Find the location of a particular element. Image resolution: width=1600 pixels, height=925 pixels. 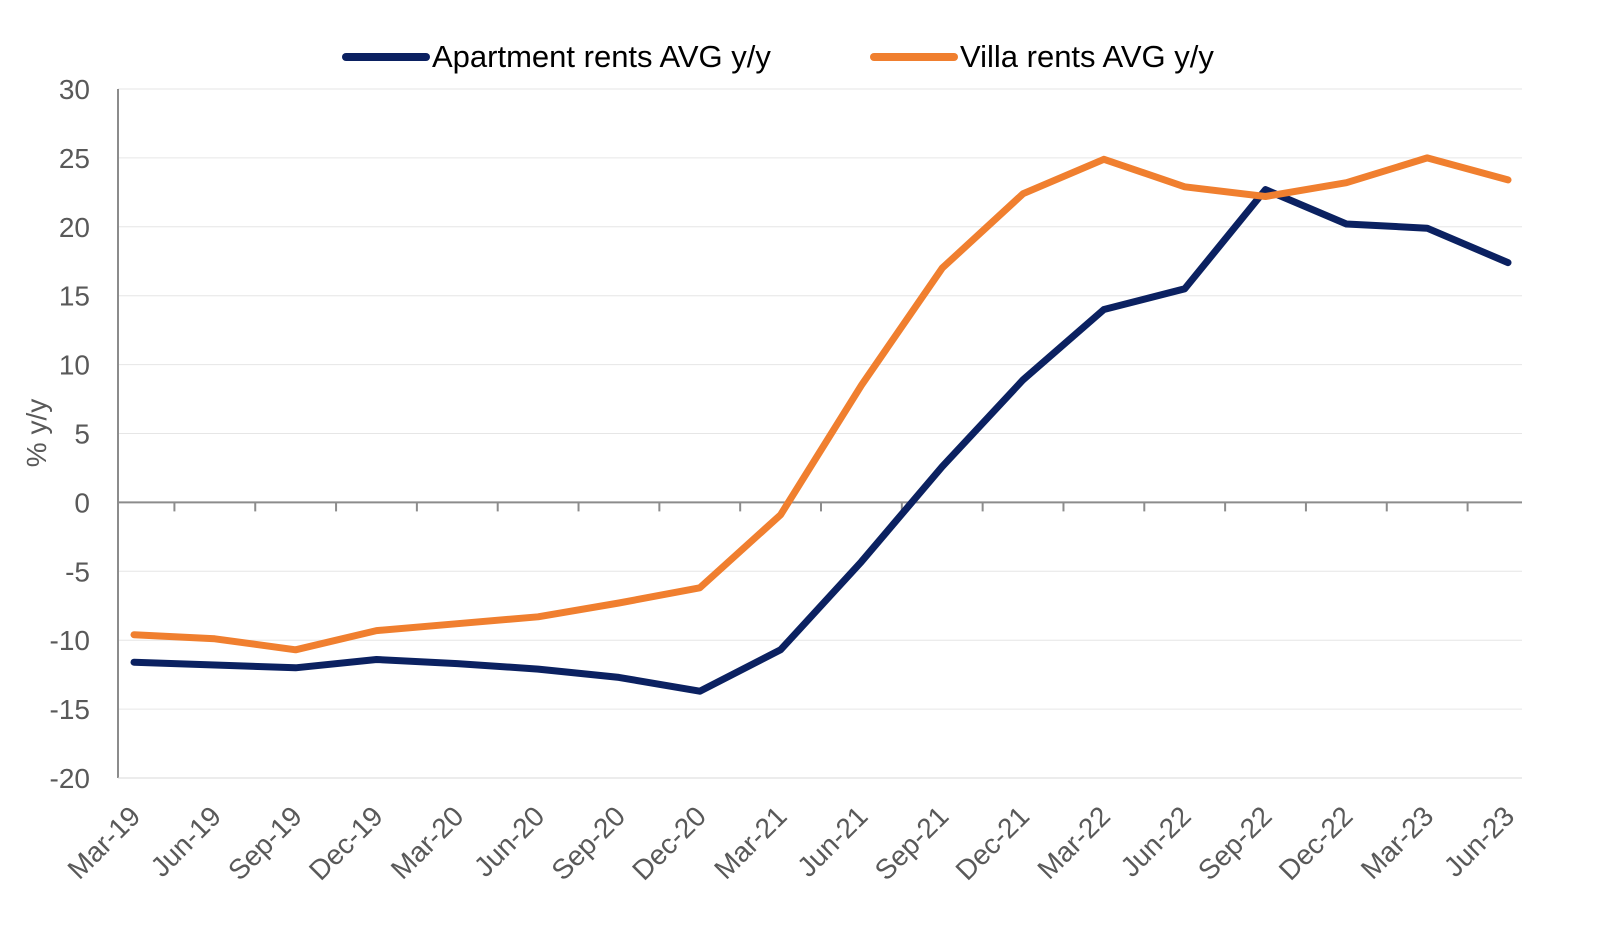

x-tick-label: Sep-19 is located at coordinates (265, 843).